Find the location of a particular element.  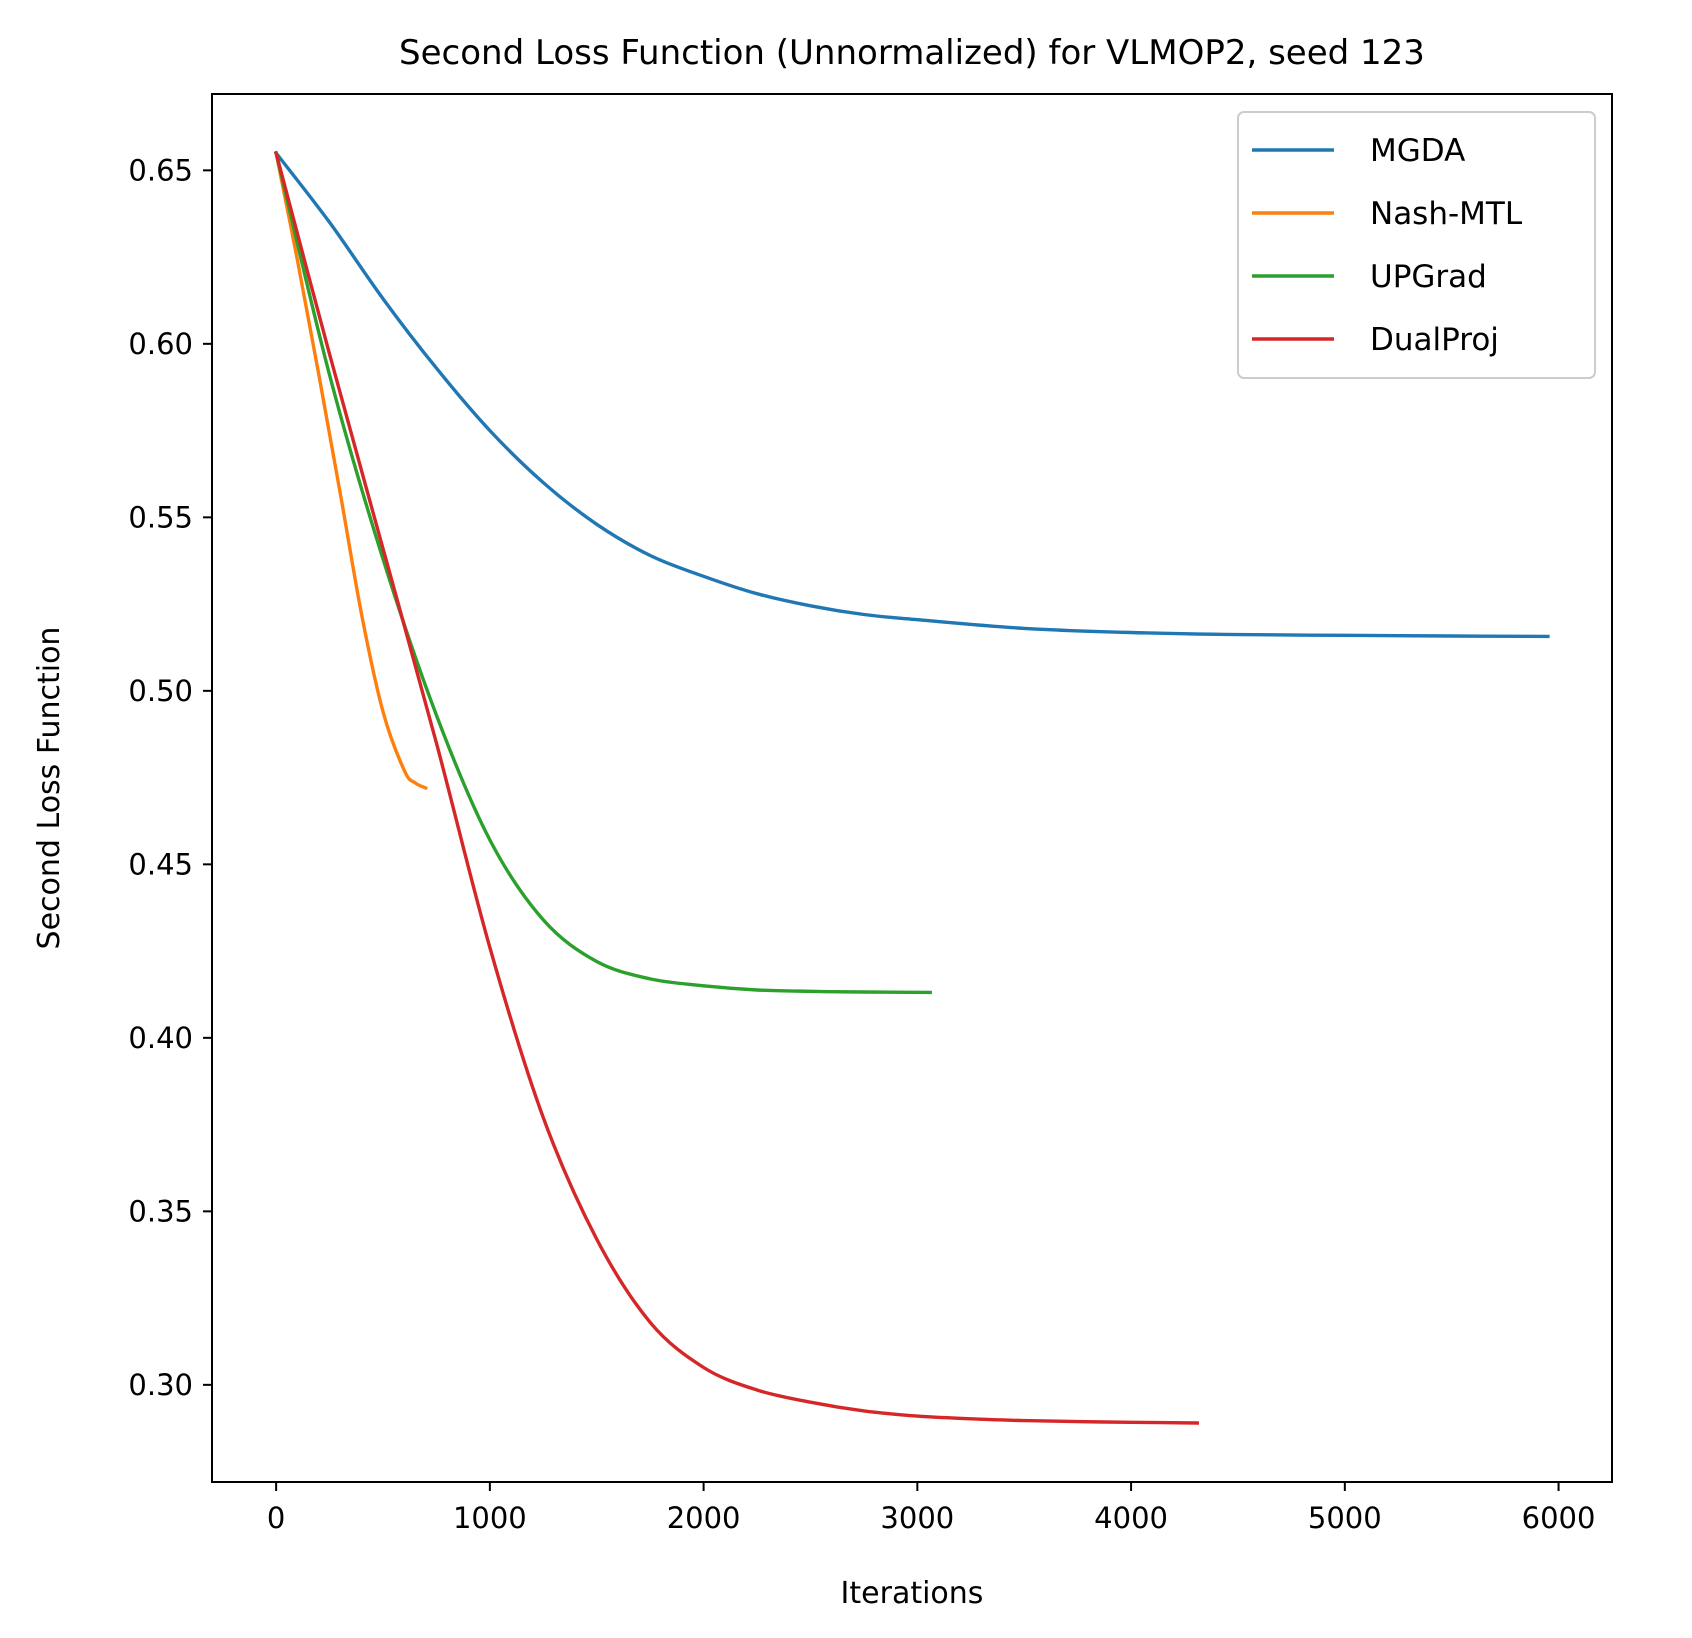

y-tick-label: 0.60 is located at coordinates (160, 344).